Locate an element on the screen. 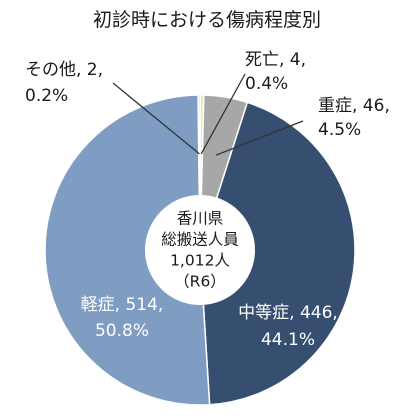  slice-label-mild: 軽症, 514, is located at coordinates (122, 305).